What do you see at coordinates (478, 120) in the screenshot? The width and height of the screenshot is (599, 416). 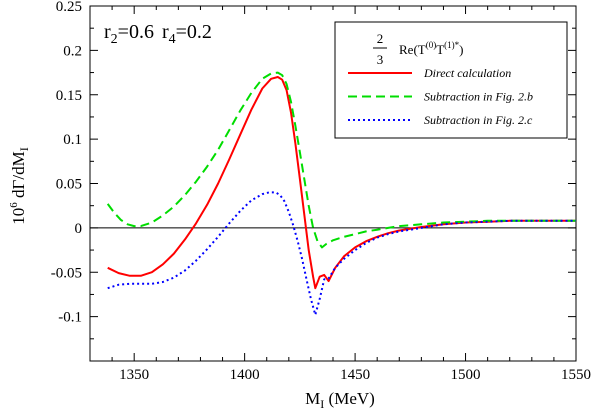 I see `legend-label-3: Subtraction in Fig. 2.c` at bounding box center [478, 120].